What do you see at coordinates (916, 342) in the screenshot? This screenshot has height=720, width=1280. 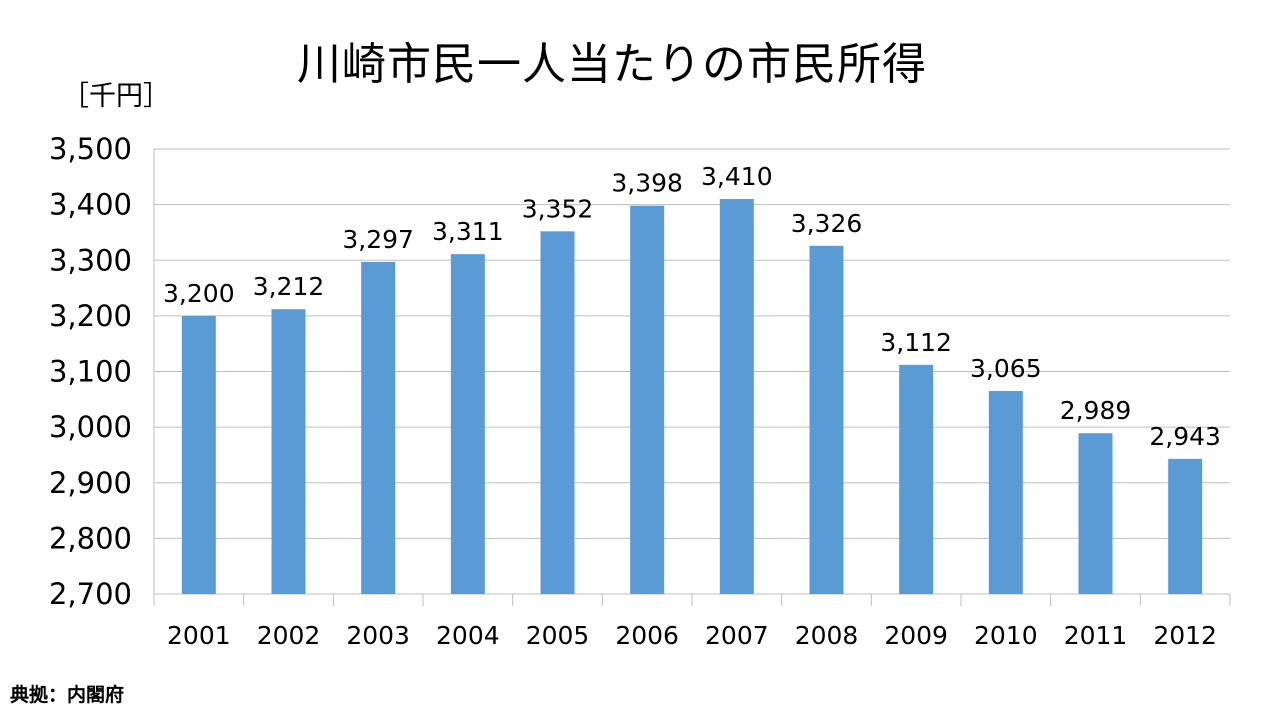 I see `data-label: 3,112` at bounding box center [916, 342].